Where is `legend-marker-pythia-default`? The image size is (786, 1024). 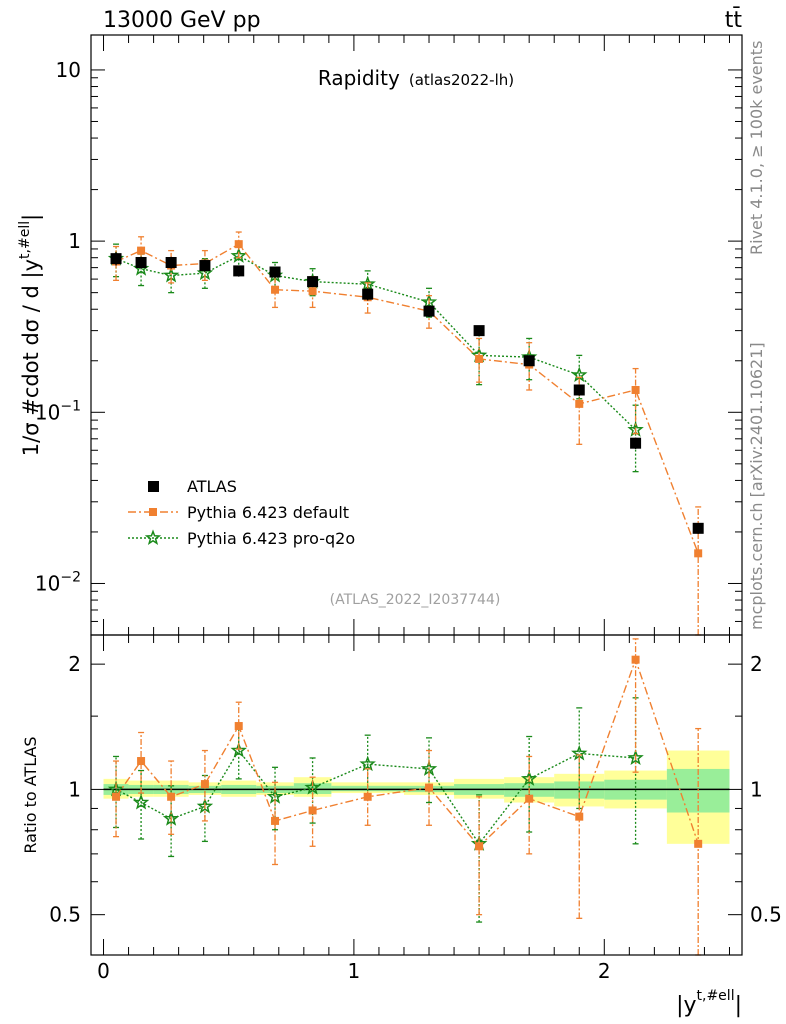 legend-marker-pythia-default is located at coordinates (153, 512).